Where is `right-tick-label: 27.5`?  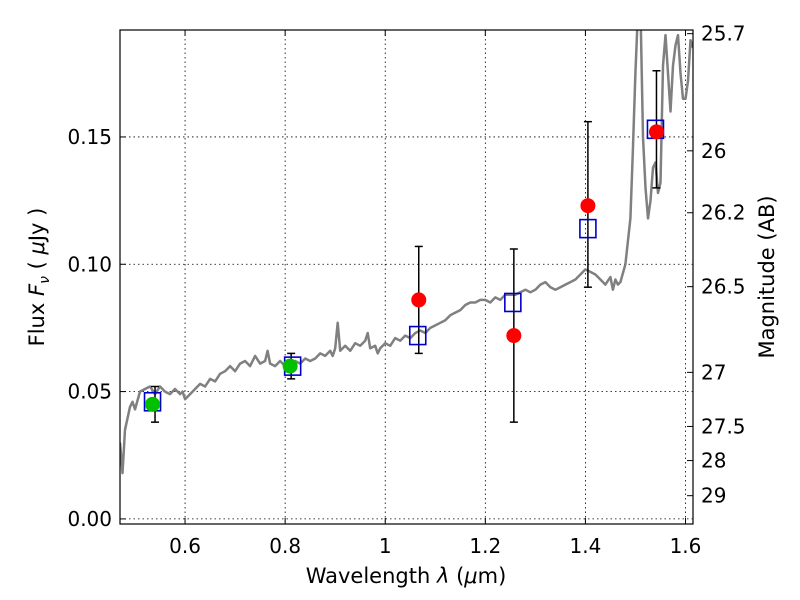 right-tick-label: 27.5 is located at coordinates (723, 426).